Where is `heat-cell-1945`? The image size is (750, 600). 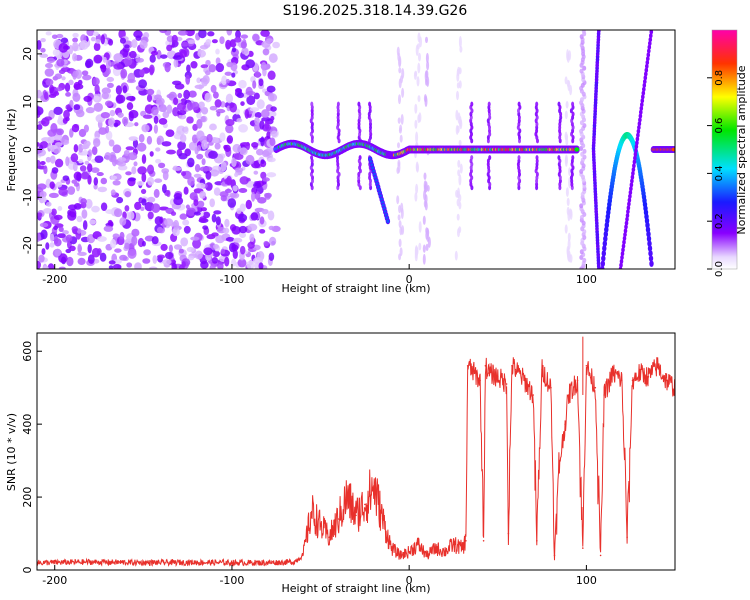 heat-cell-1945 is located at coordinates (581, 252).